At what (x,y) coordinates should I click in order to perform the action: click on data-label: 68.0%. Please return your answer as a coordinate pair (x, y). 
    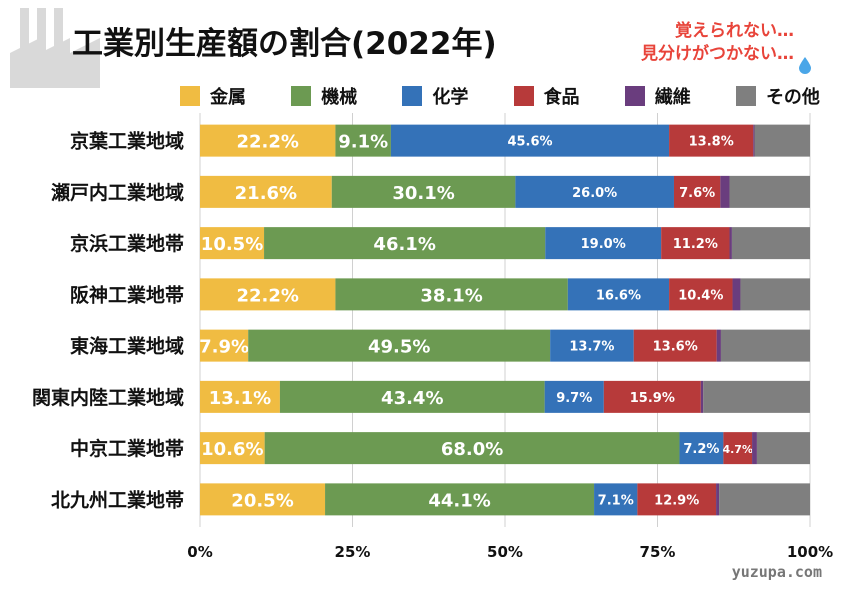
    Looking at the image, I should click on (472, 449).